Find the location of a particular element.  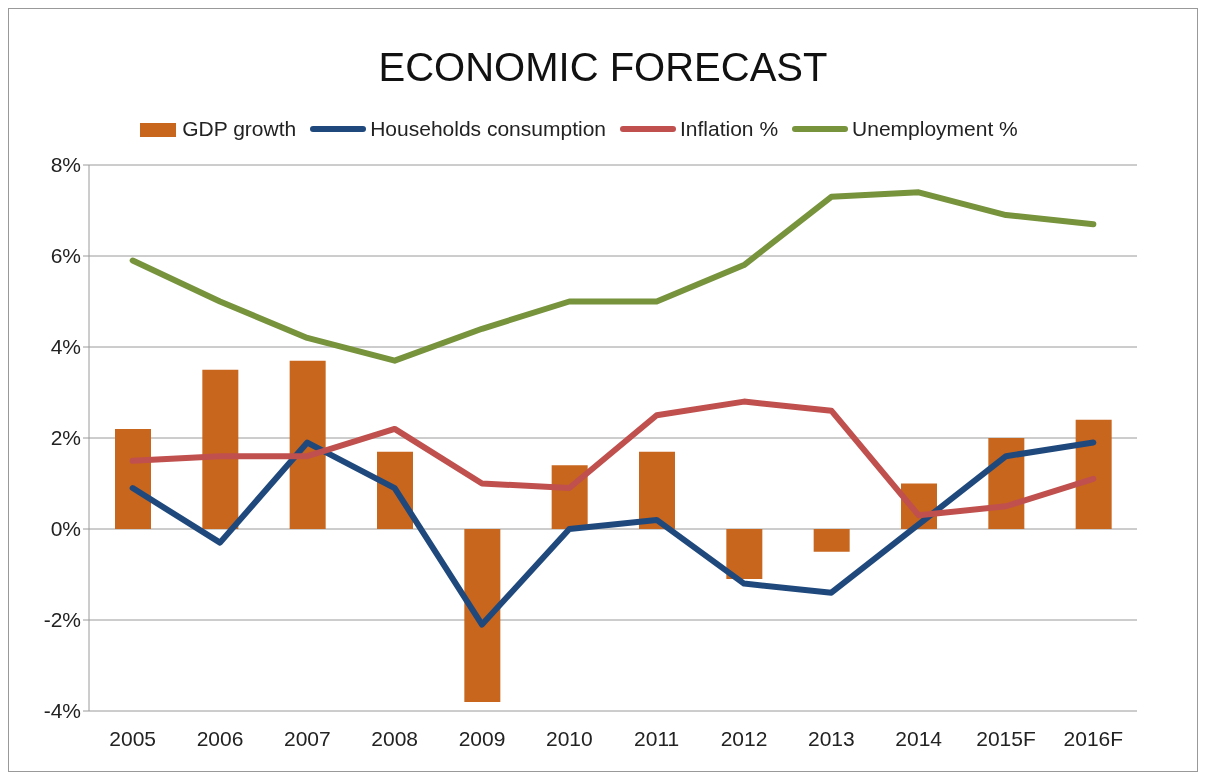

x-tick-label: 2011 is located at coordinates (657, 738).